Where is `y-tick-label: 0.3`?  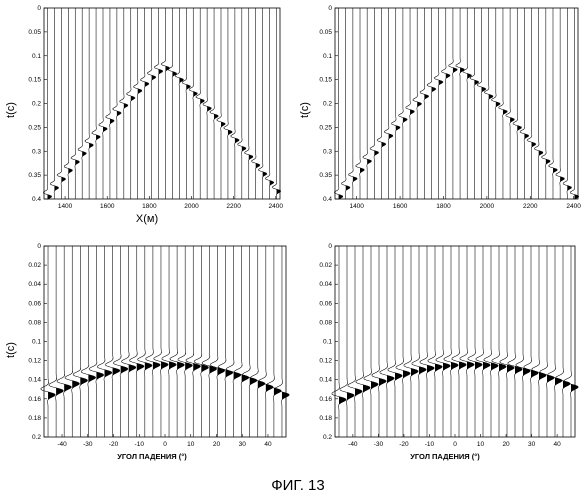
y-tick-label: 0.3 is located at coordinates (36, 151).